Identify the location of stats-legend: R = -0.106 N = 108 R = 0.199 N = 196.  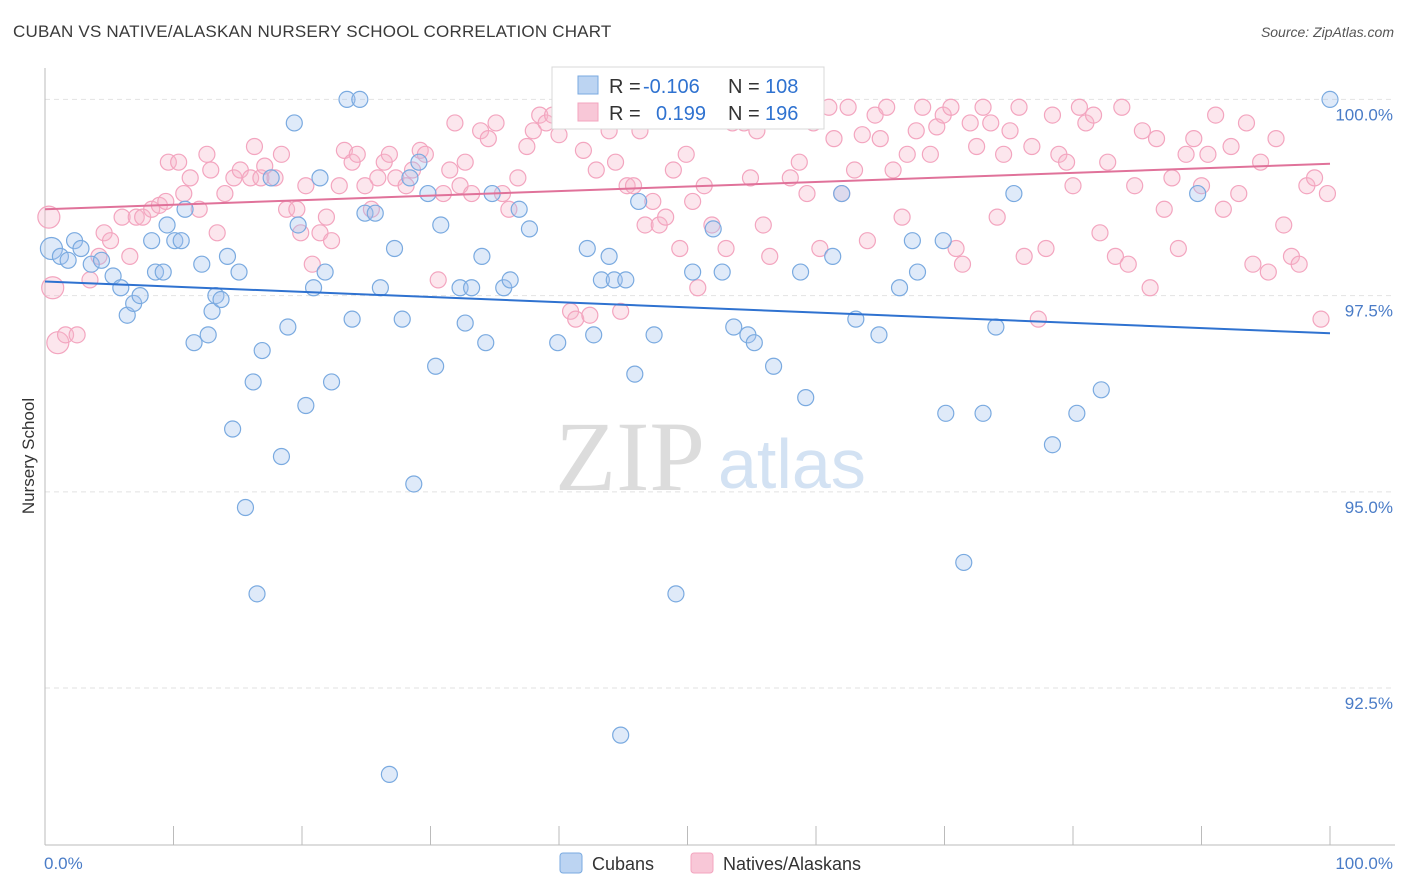
(688, 98).